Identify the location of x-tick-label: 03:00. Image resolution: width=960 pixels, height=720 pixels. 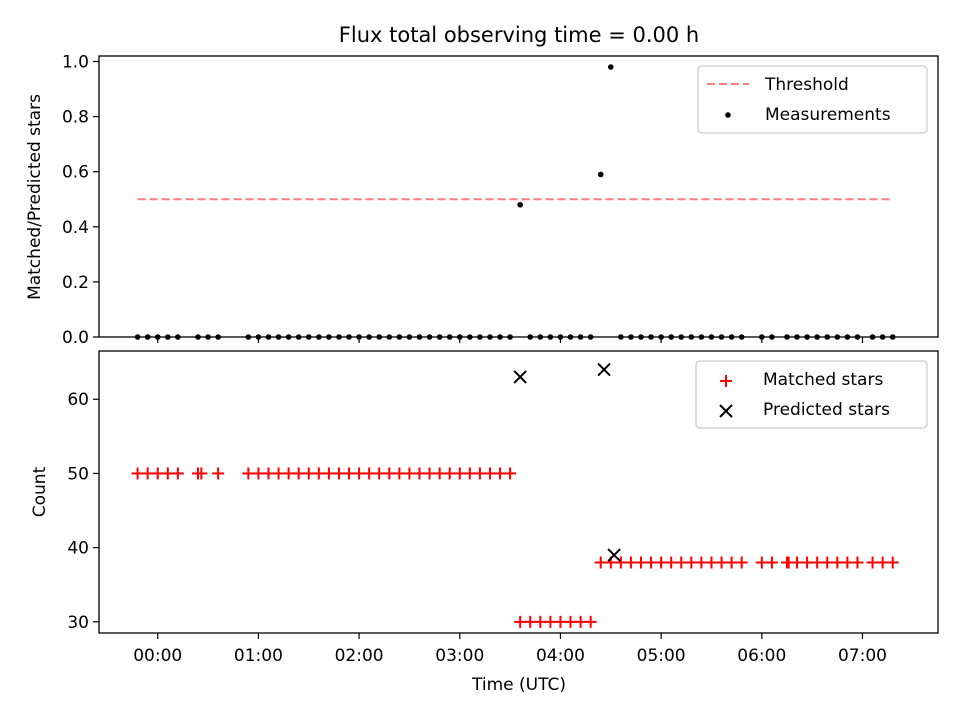
(459, 656).